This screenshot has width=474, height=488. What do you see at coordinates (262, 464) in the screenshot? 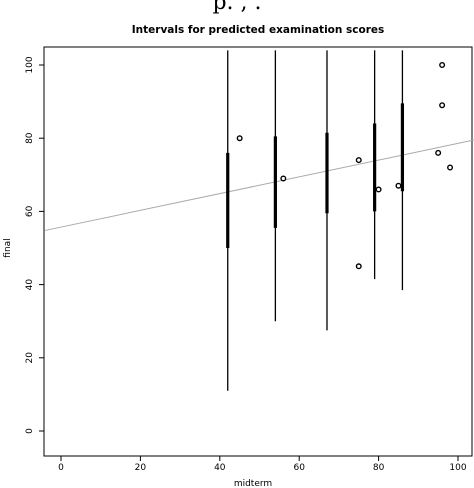
I see `x-axis: 0 20 40 60 80 100` at bounding box center [262, 464].